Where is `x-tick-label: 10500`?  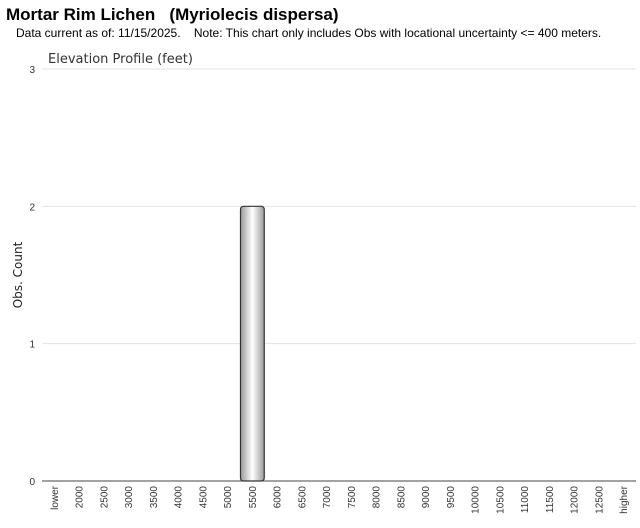 x-tick-label: 10500 is located at coordinates (500, 500).